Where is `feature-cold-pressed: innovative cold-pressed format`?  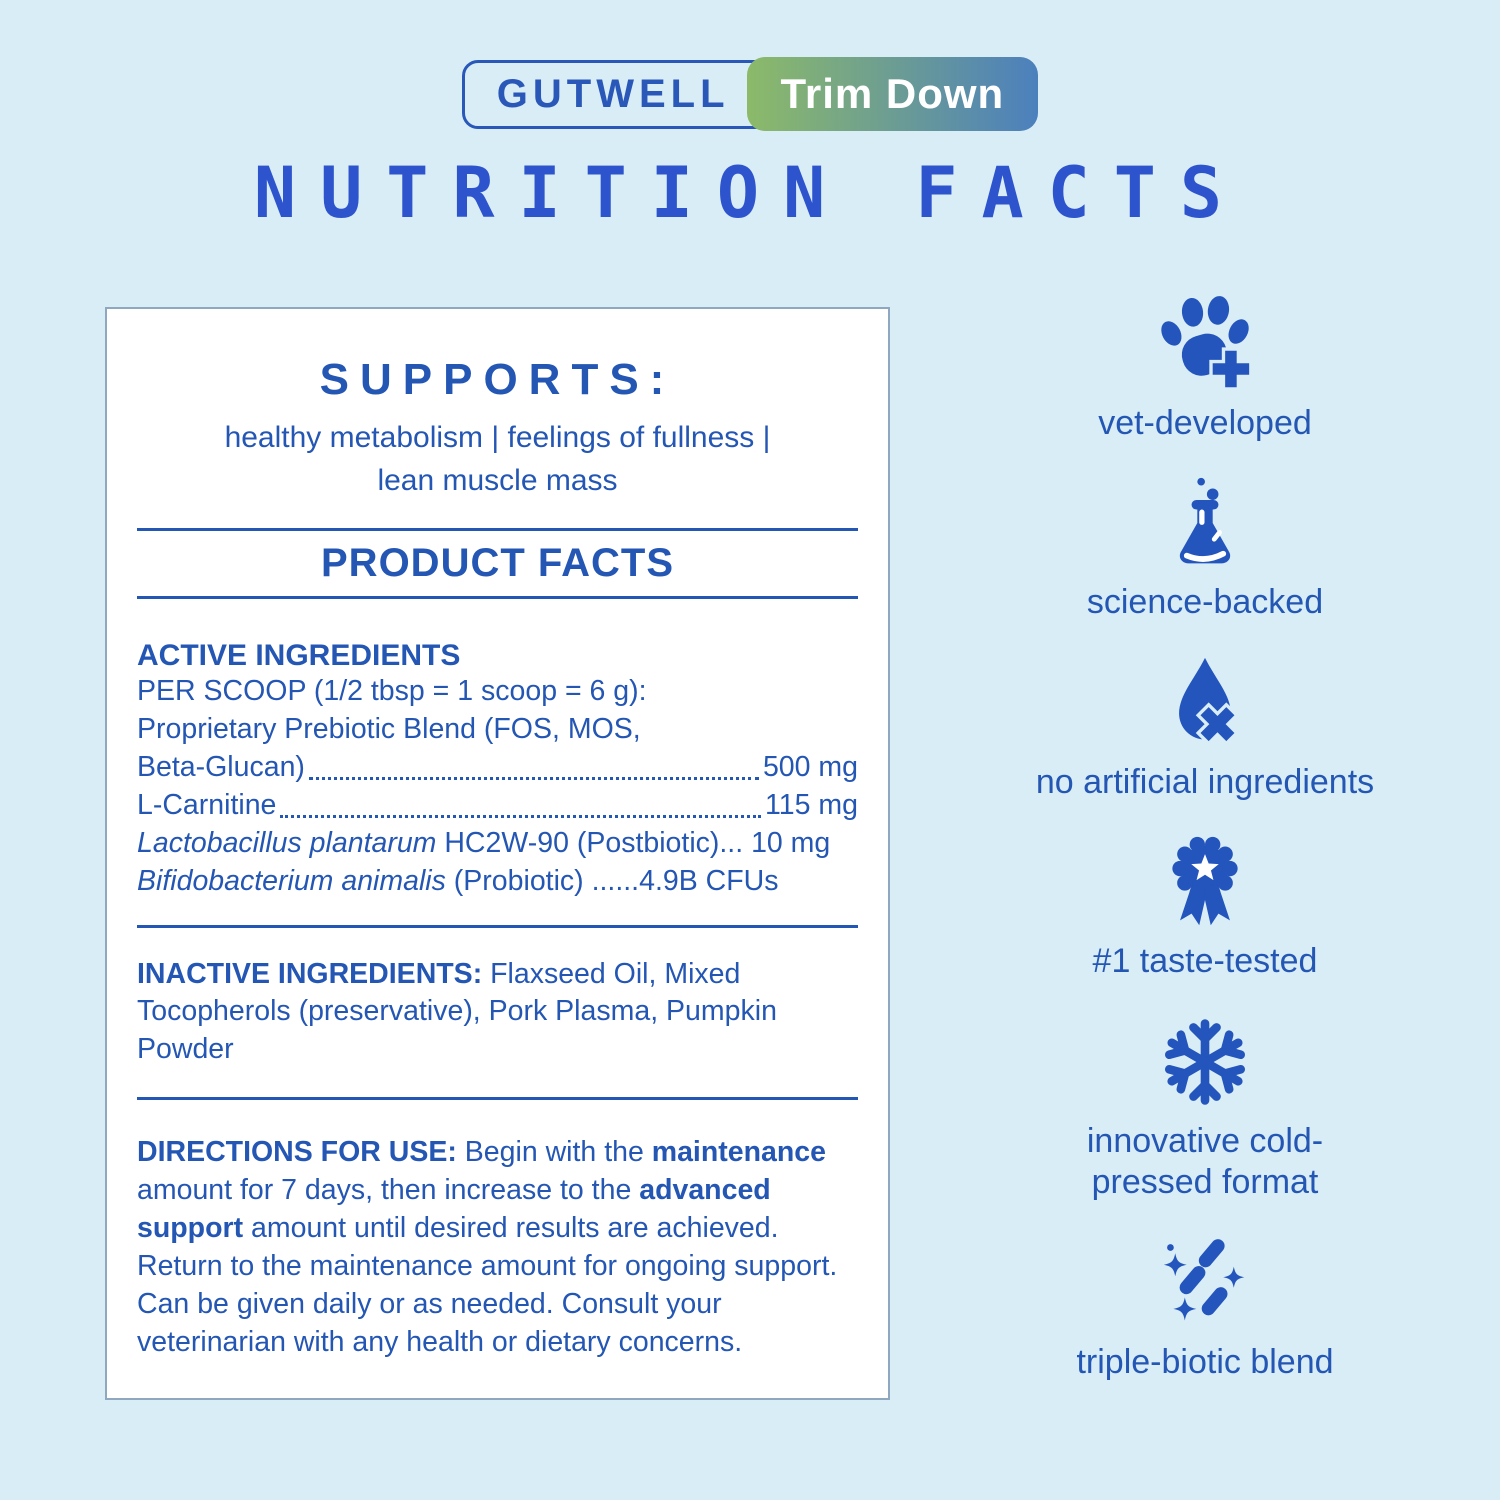 feature-cold-pressed: innovative cold-pressed format is located at coordinates (1205, 1109).